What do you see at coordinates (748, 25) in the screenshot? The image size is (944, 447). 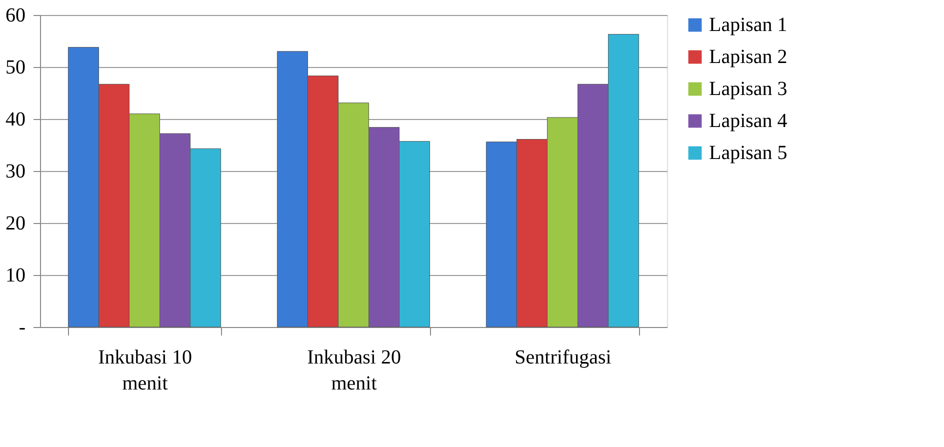 I see `legend-label: Lapisan 1` at bounding box center [748, 25].